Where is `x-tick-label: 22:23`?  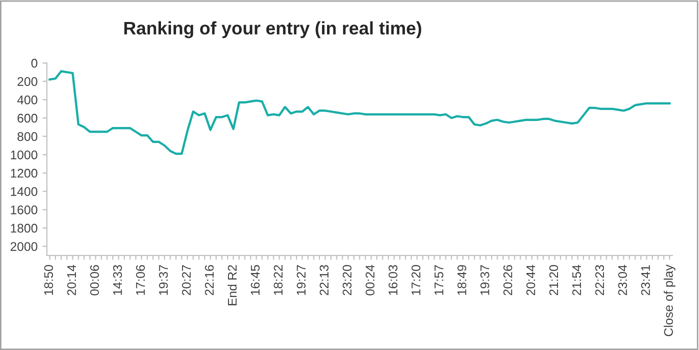 x-tick-label: 22:23 is located at coordinates (599, 280).